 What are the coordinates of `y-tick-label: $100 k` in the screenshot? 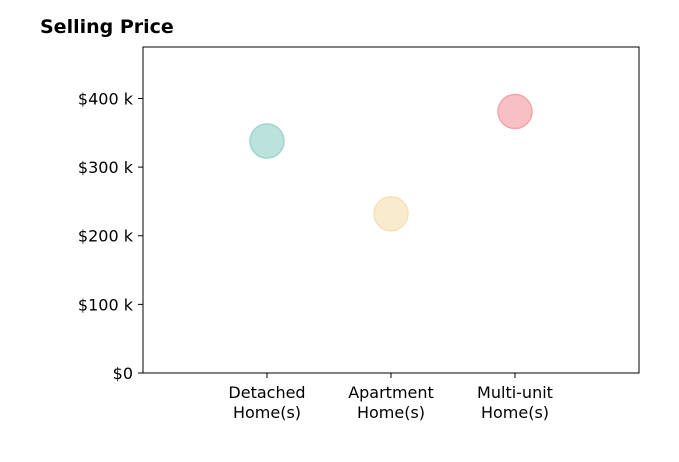 It's located at (106, 304).